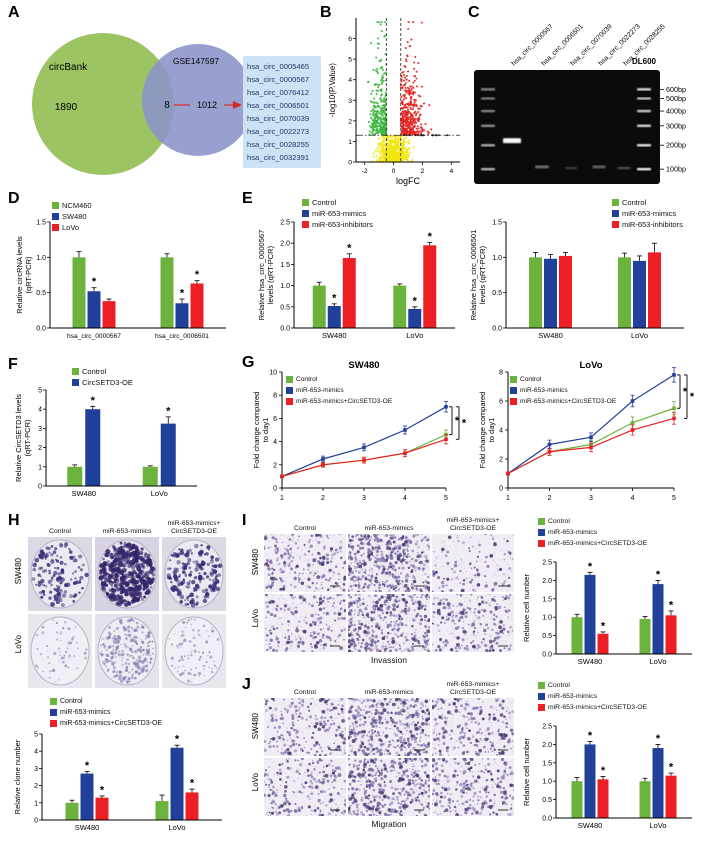 The width and height of the screenshot is (703, 844). I want to click on svg-text: 100bp, so click(676, 169).